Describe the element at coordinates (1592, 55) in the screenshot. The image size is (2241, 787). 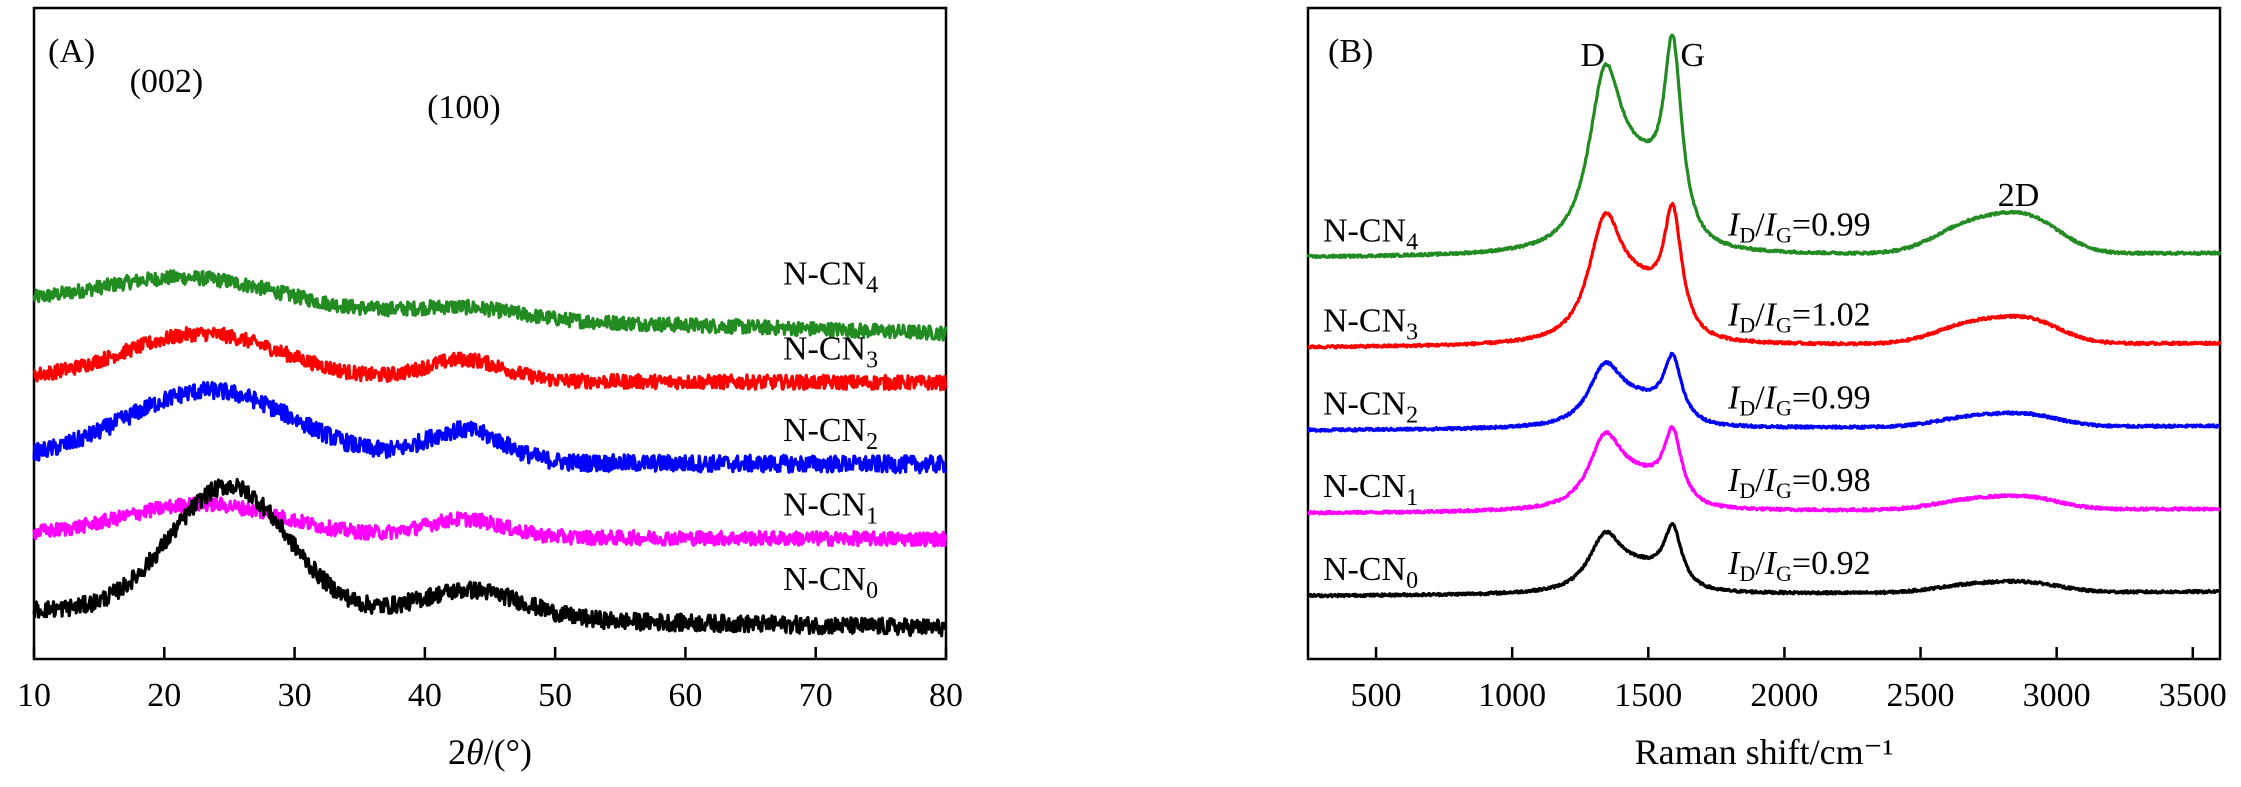
I see `panel-b-peak-annotation: D` at that location.